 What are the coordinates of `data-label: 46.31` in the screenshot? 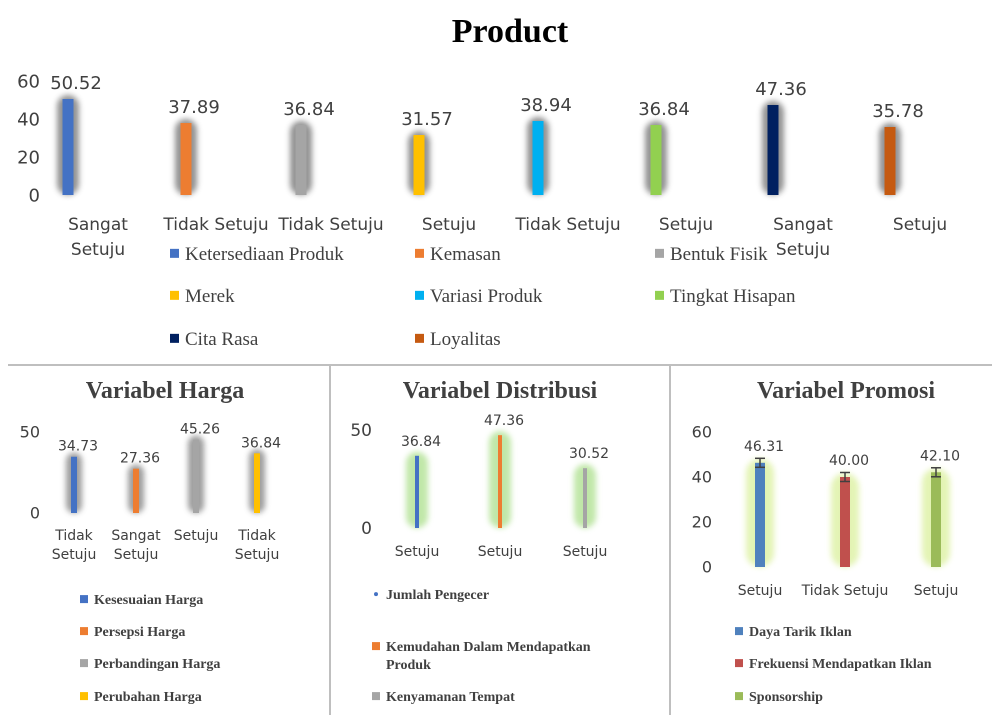 It's located at (764, 447).